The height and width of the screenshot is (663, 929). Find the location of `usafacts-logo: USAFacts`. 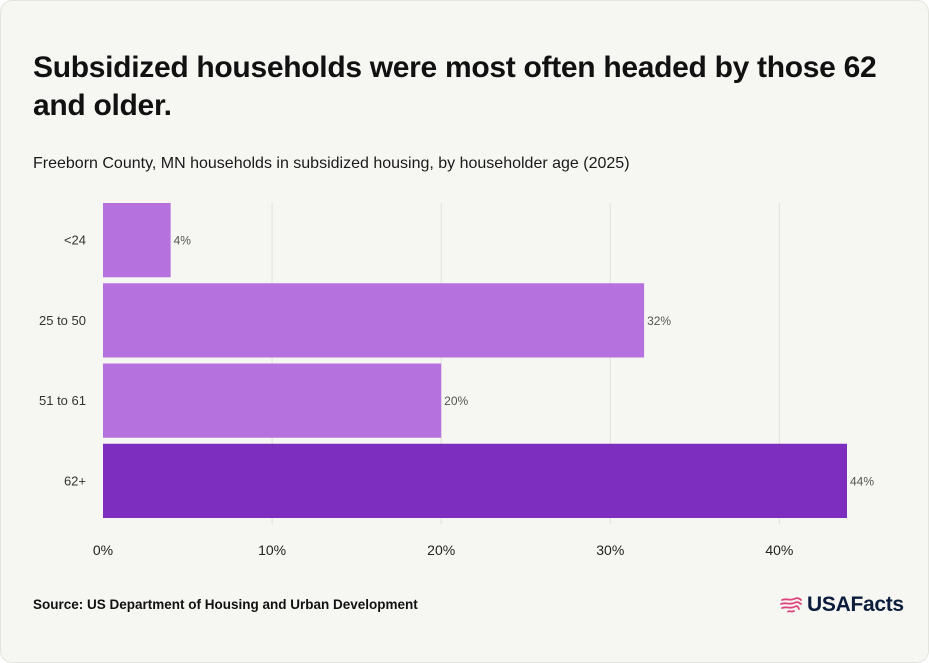

usafacts-logo: USAFacts is located at coordinates (842, 605).